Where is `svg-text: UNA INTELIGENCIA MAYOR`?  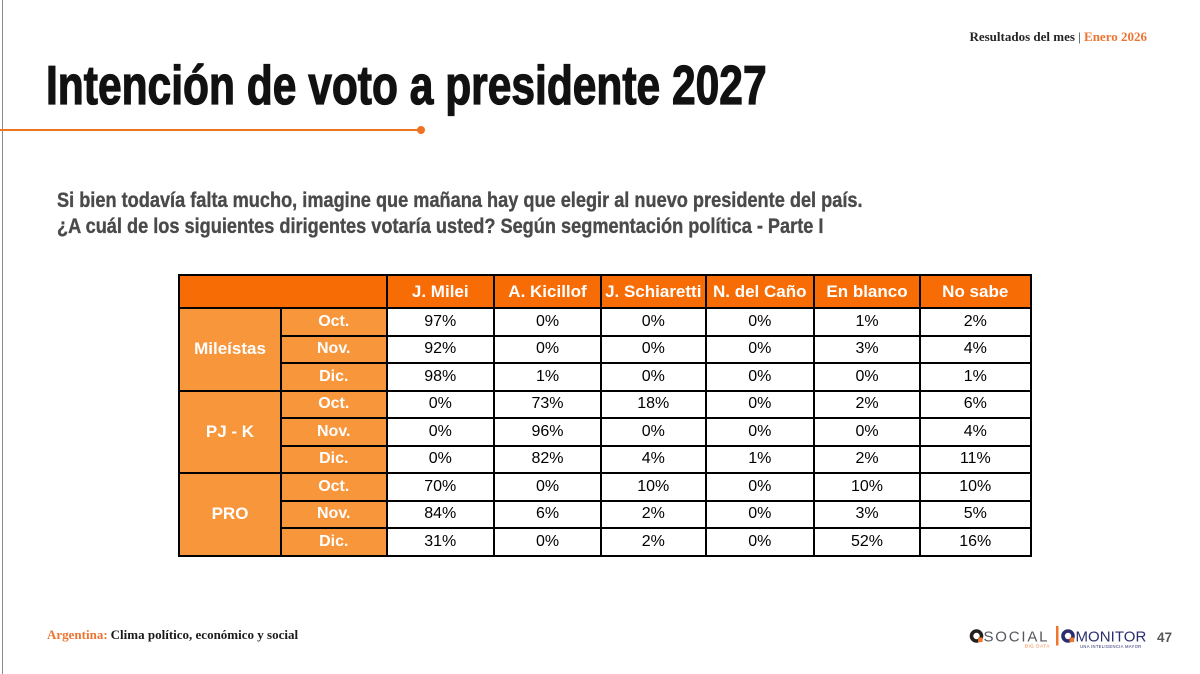 svg-text: UNA INTELIGENCIA MAYOR is located at coordinates (1110, 646).